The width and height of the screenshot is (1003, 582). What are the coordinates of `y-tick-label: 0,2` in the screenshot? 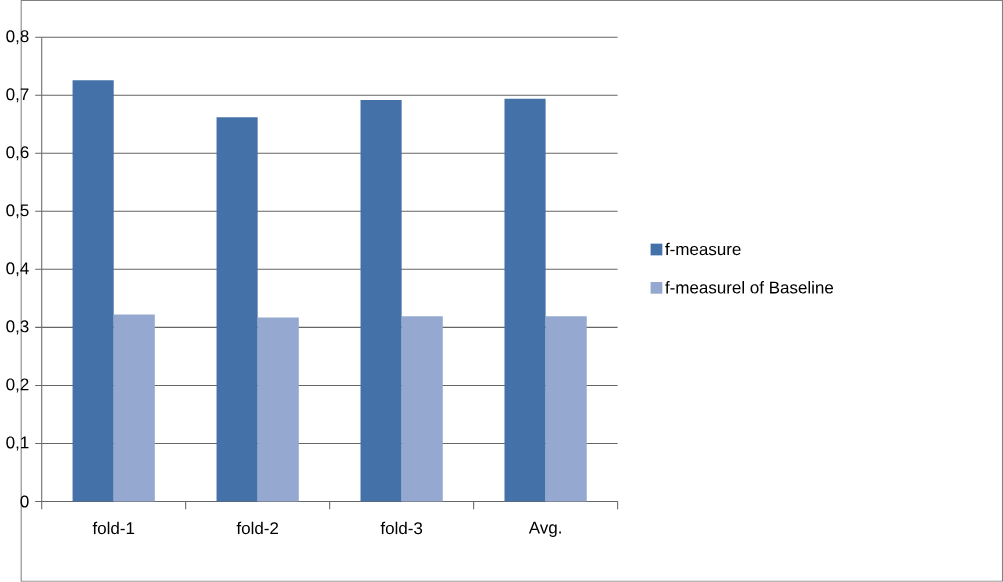 It's located at (17, 385).